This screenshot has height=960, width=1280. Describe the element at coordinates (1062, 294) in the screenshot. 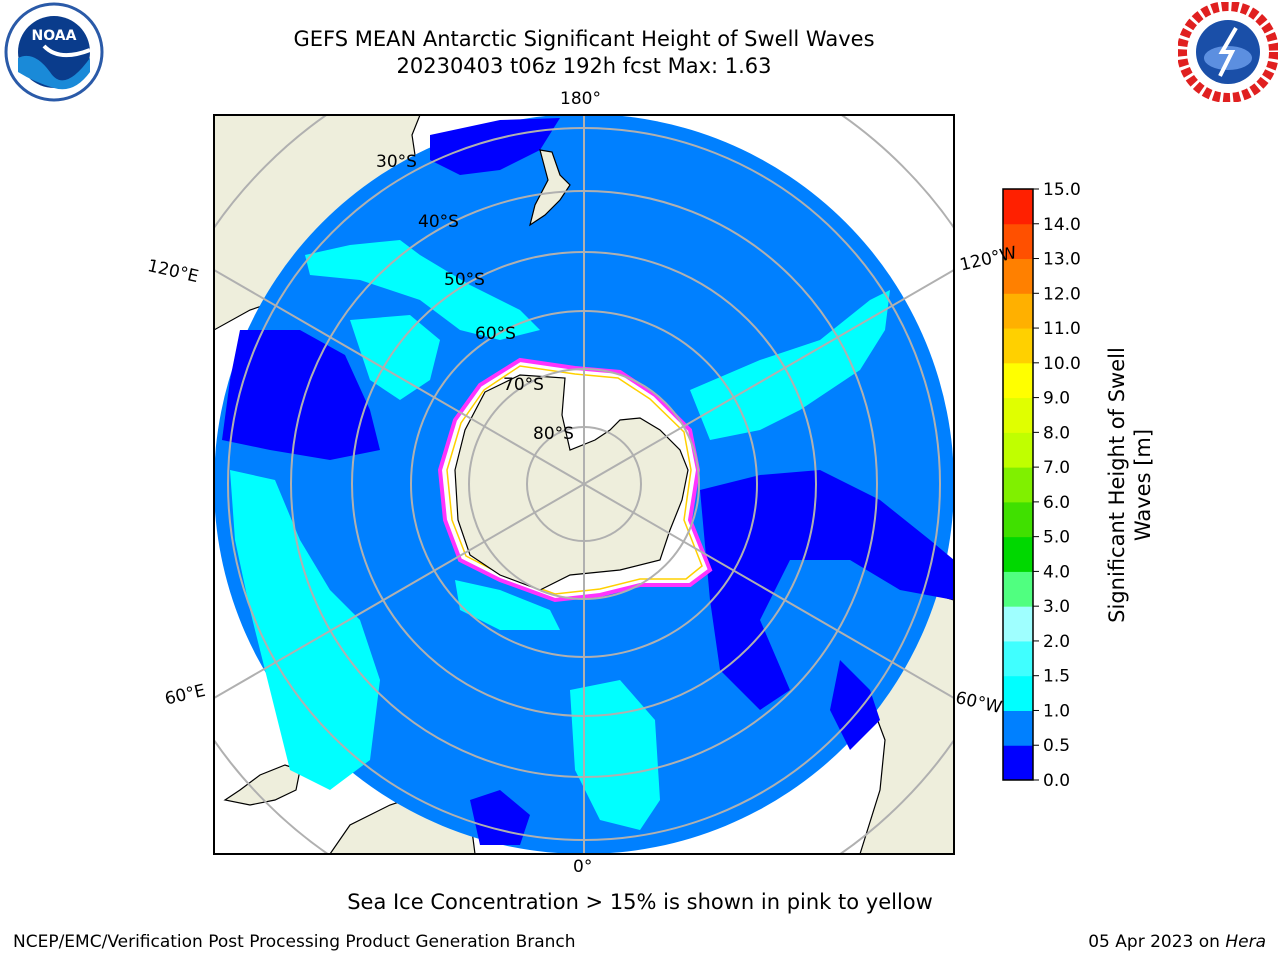

I see `colorbar-tick-label: 12.0` at that location.